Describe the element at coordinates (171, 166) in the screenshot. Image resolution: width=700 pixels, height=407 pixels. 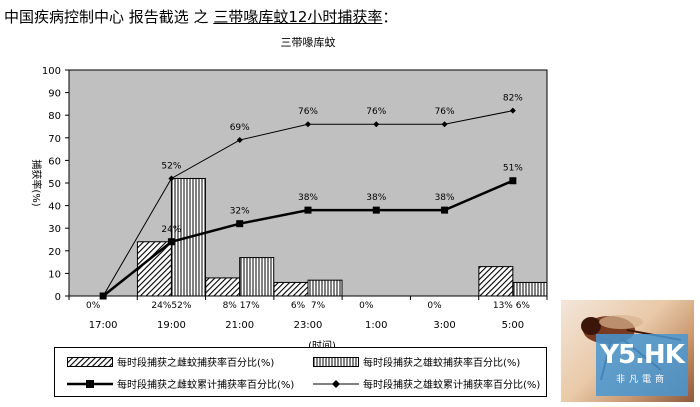
I see `line-label: 52%` at that location.